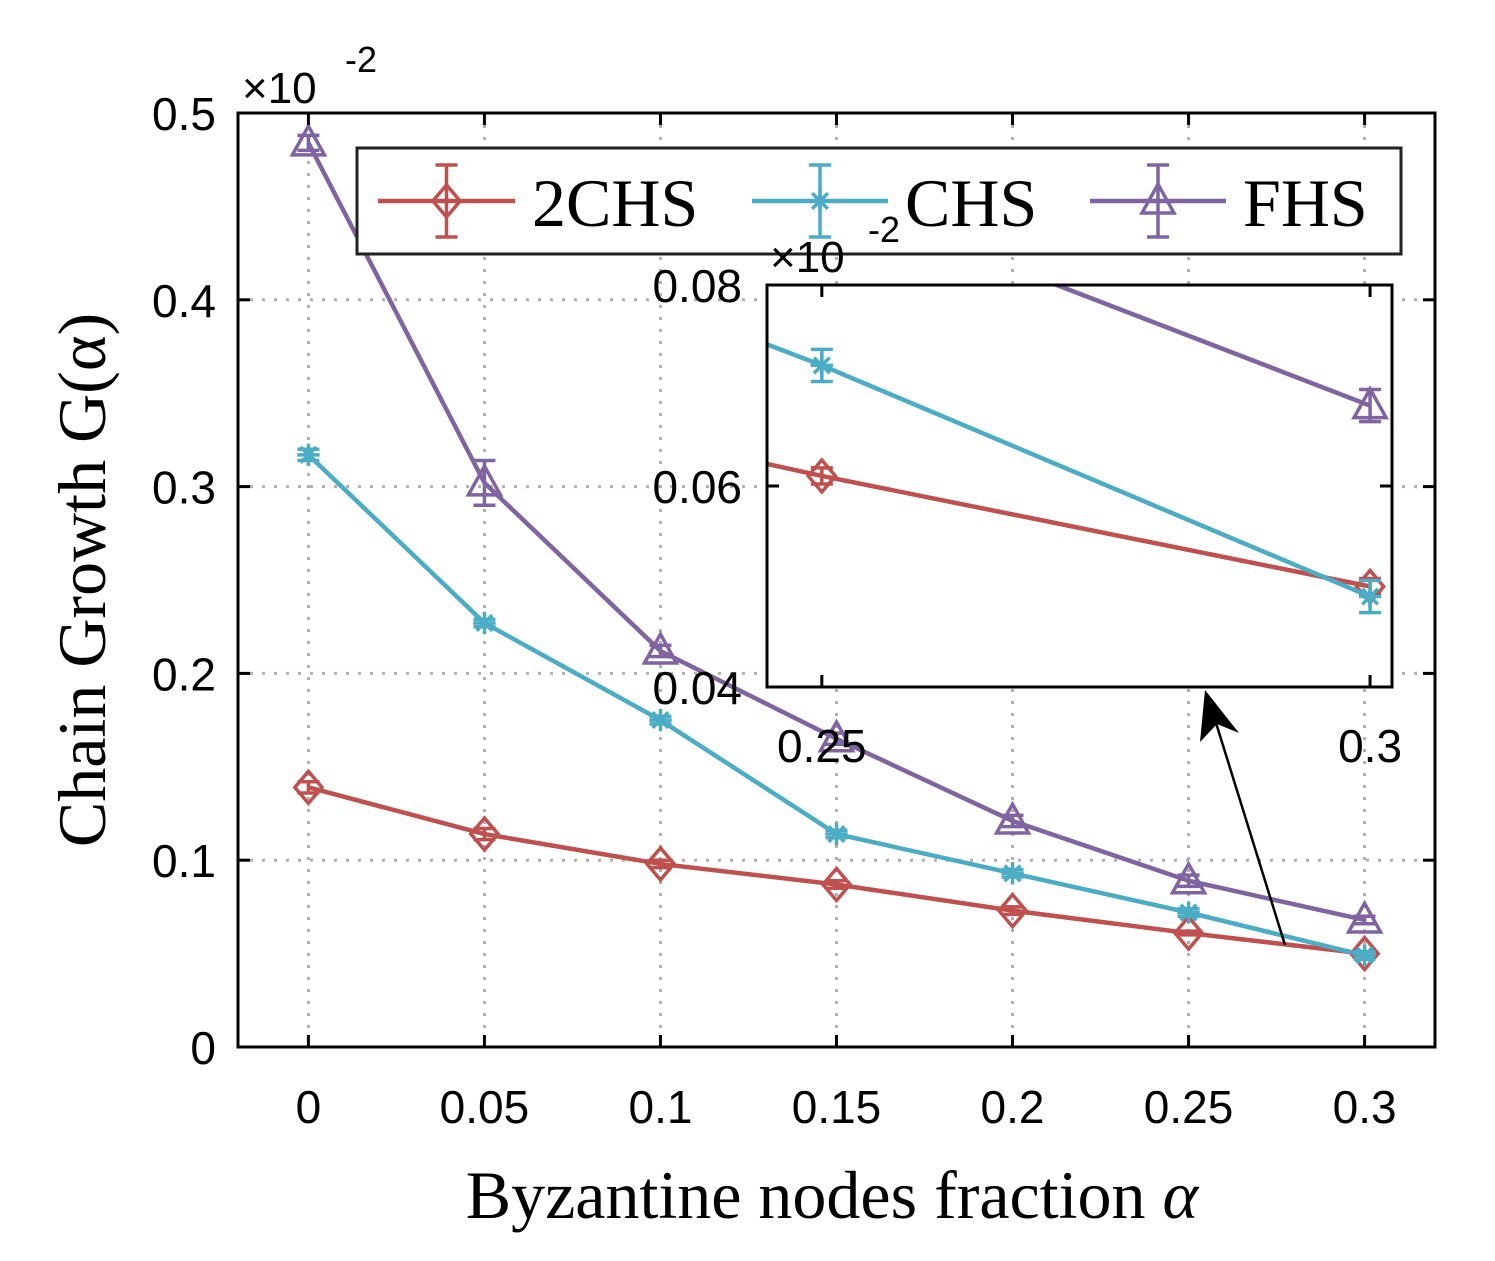  I want to click on x-tick-label: 0, so click(309, 1107).